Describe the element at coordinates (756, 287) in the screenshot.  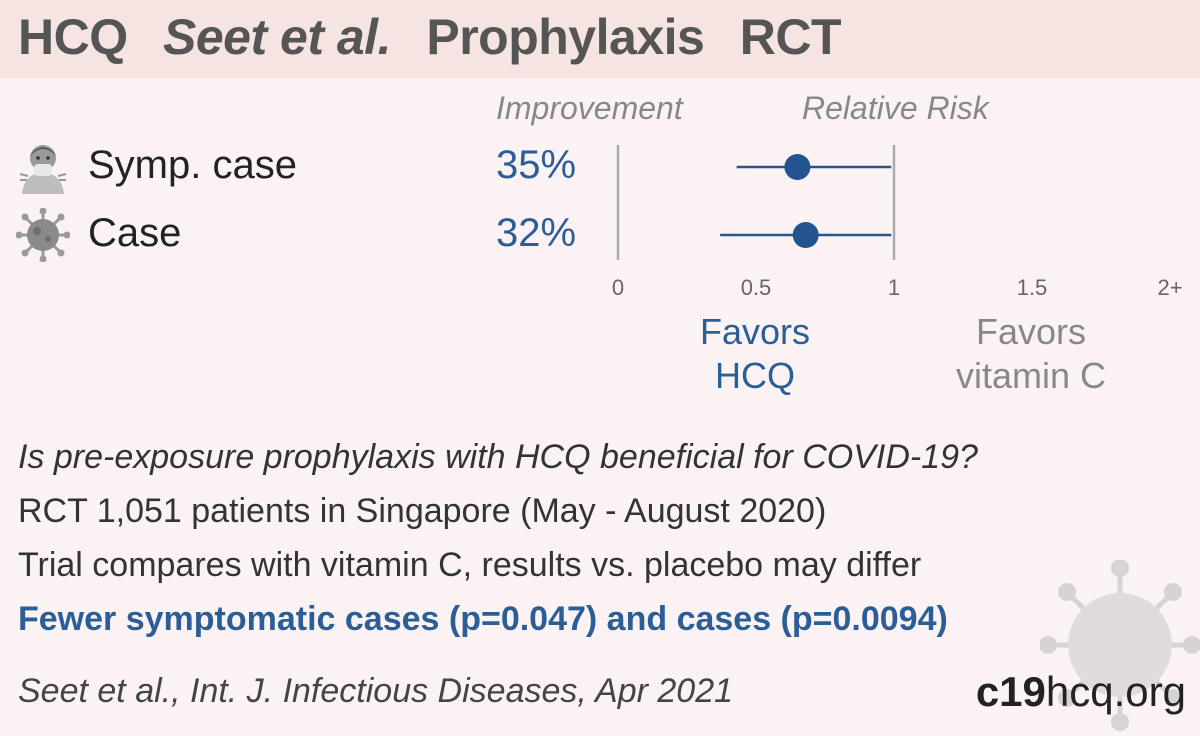
I see `x-tick-label: 0.5` at that location.